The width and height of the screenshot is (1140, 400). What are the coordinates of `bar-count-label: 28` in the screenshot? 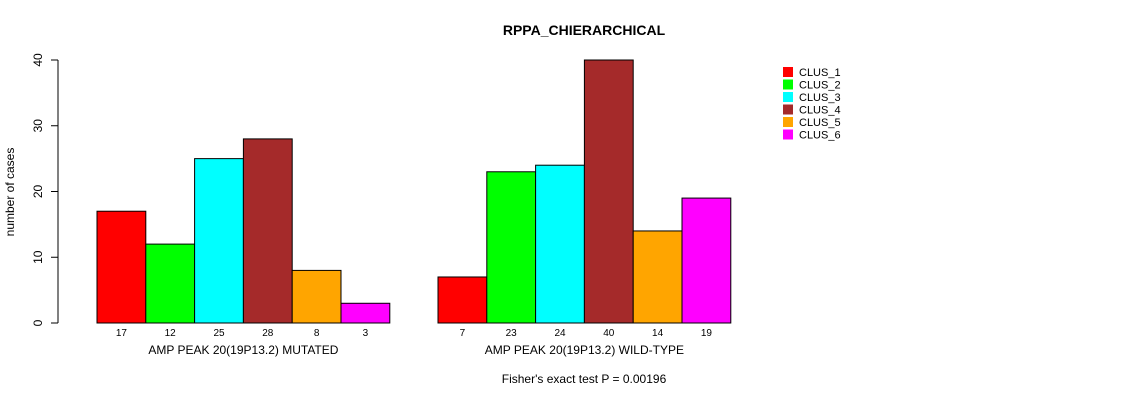 It's located at (268, 333).